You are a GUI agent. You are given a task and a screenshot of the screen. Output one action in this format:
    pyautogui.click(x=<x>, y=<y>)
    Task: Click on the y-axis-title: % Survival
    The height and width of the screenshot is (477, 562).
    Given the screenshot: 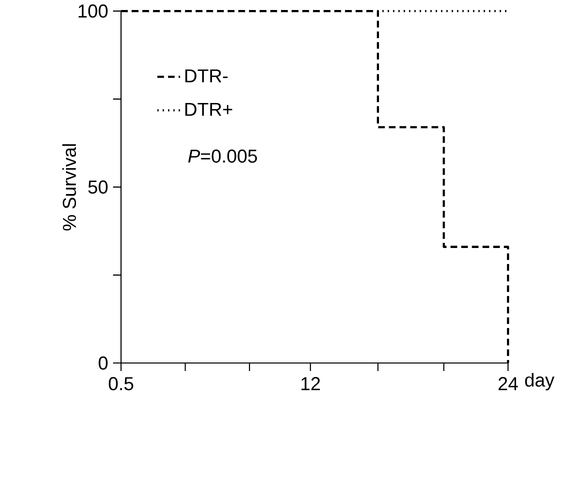 What is the action you would take?
    pyautogui.click(x=69, y=187)
    